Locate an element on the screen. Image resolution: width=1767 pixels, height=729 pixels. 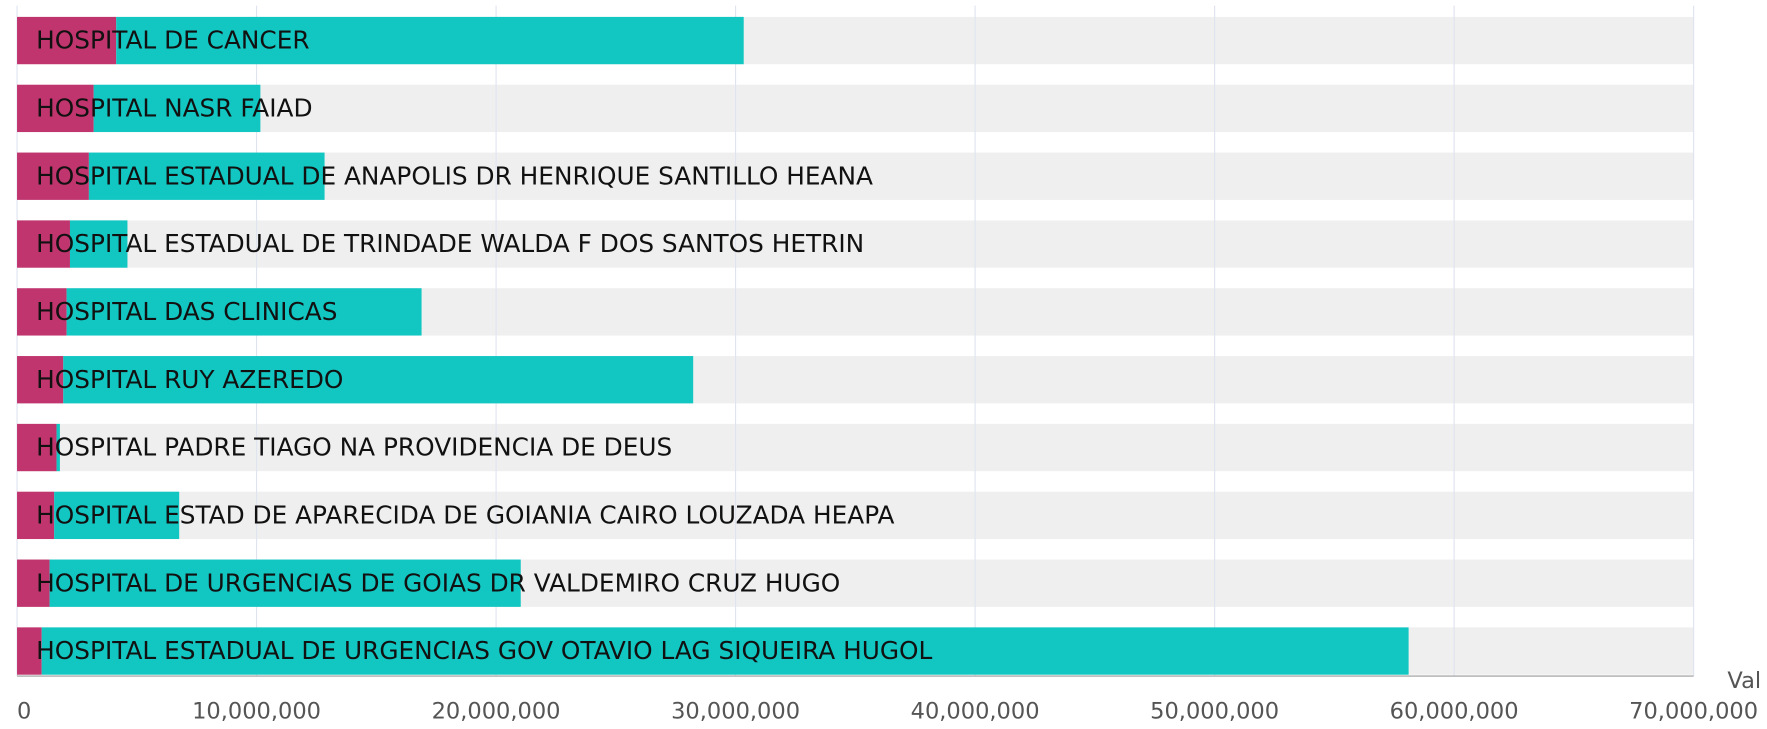
x-tick-label: 20,000,000 is located at coordinates (496, 712).